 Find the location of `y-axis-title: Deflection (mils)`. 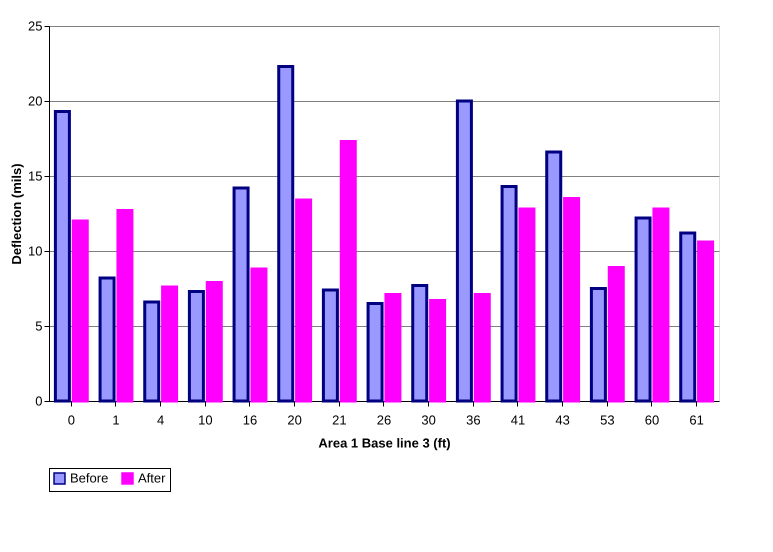

y-axis-title: Deflection (mils) is located at coordinates (16, 214).